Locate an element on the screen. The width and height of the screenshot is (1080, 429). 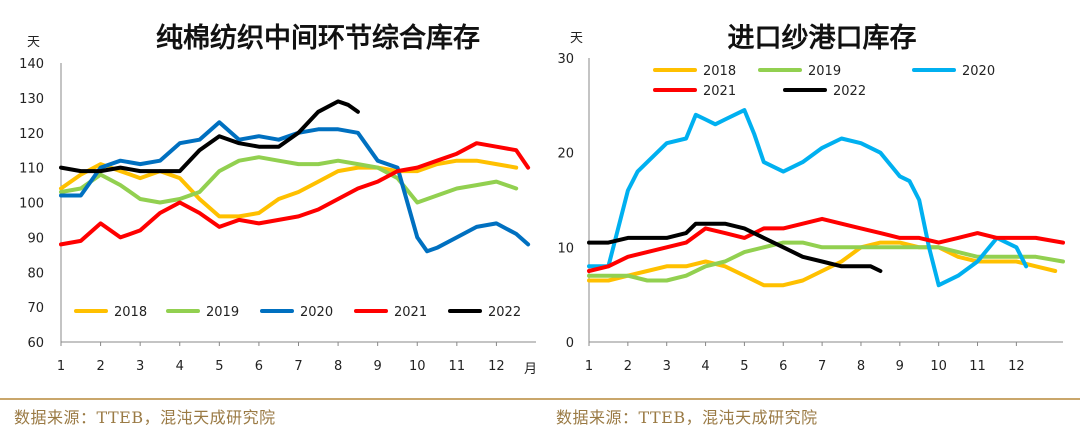
chart-left-x-tick-label: 12 is located at coordinates (496, 366).